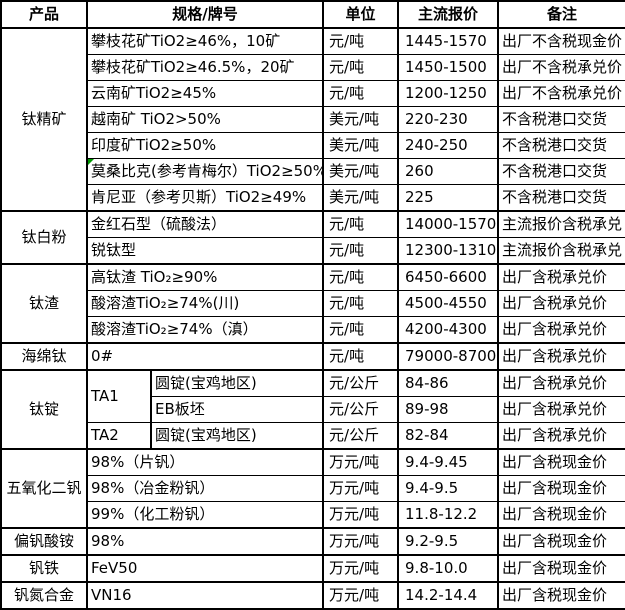 The image size is (625, 610). I want to click on spec-cell: 越南矿 TiO2>50%, so click(205, 119).